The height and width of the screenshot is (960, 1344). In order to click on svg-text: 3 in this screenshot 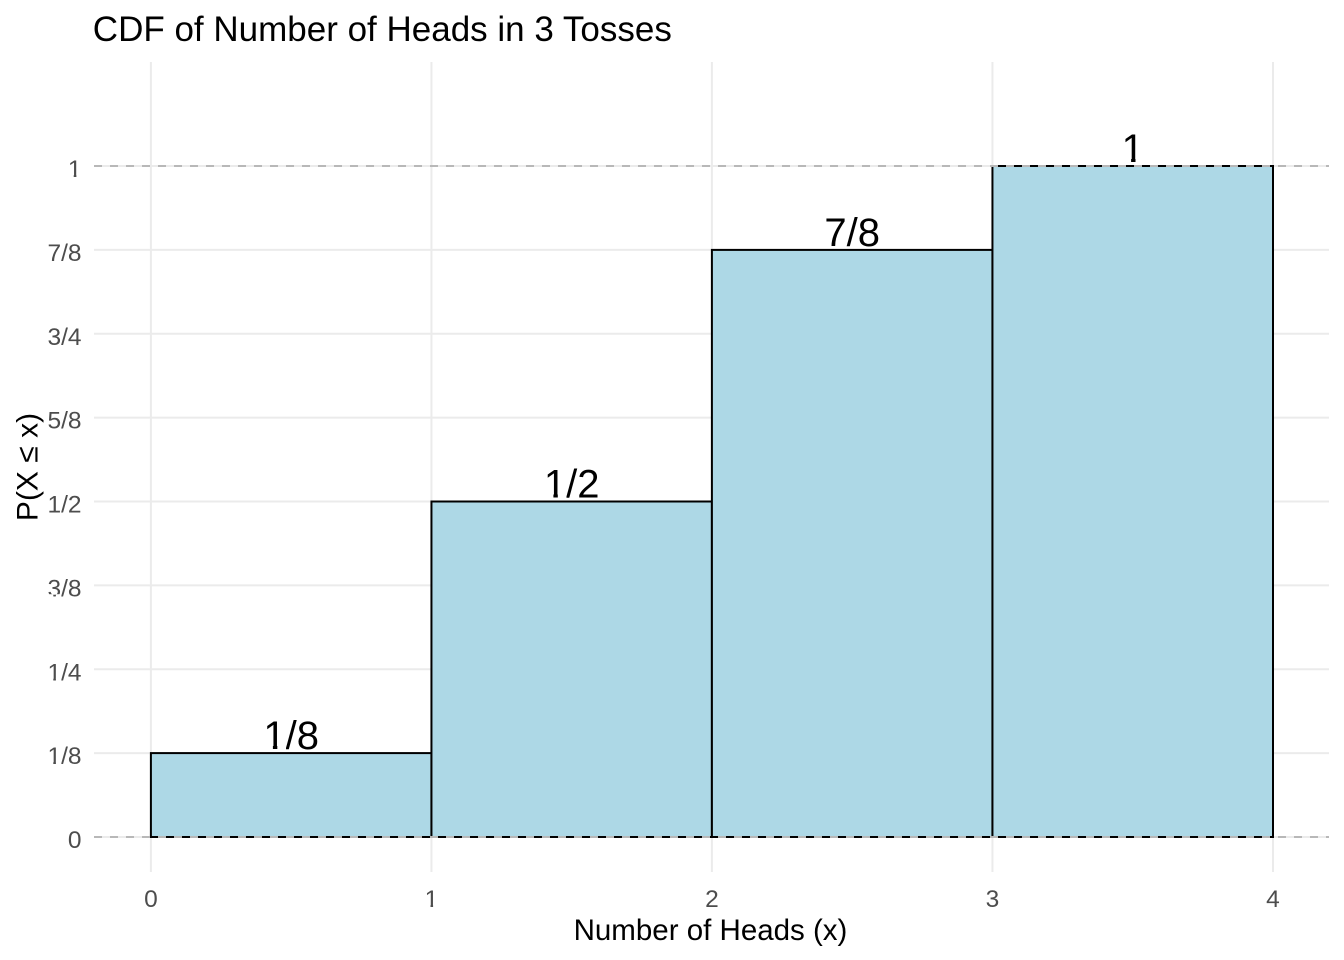, I will do `click(993, 899)`.